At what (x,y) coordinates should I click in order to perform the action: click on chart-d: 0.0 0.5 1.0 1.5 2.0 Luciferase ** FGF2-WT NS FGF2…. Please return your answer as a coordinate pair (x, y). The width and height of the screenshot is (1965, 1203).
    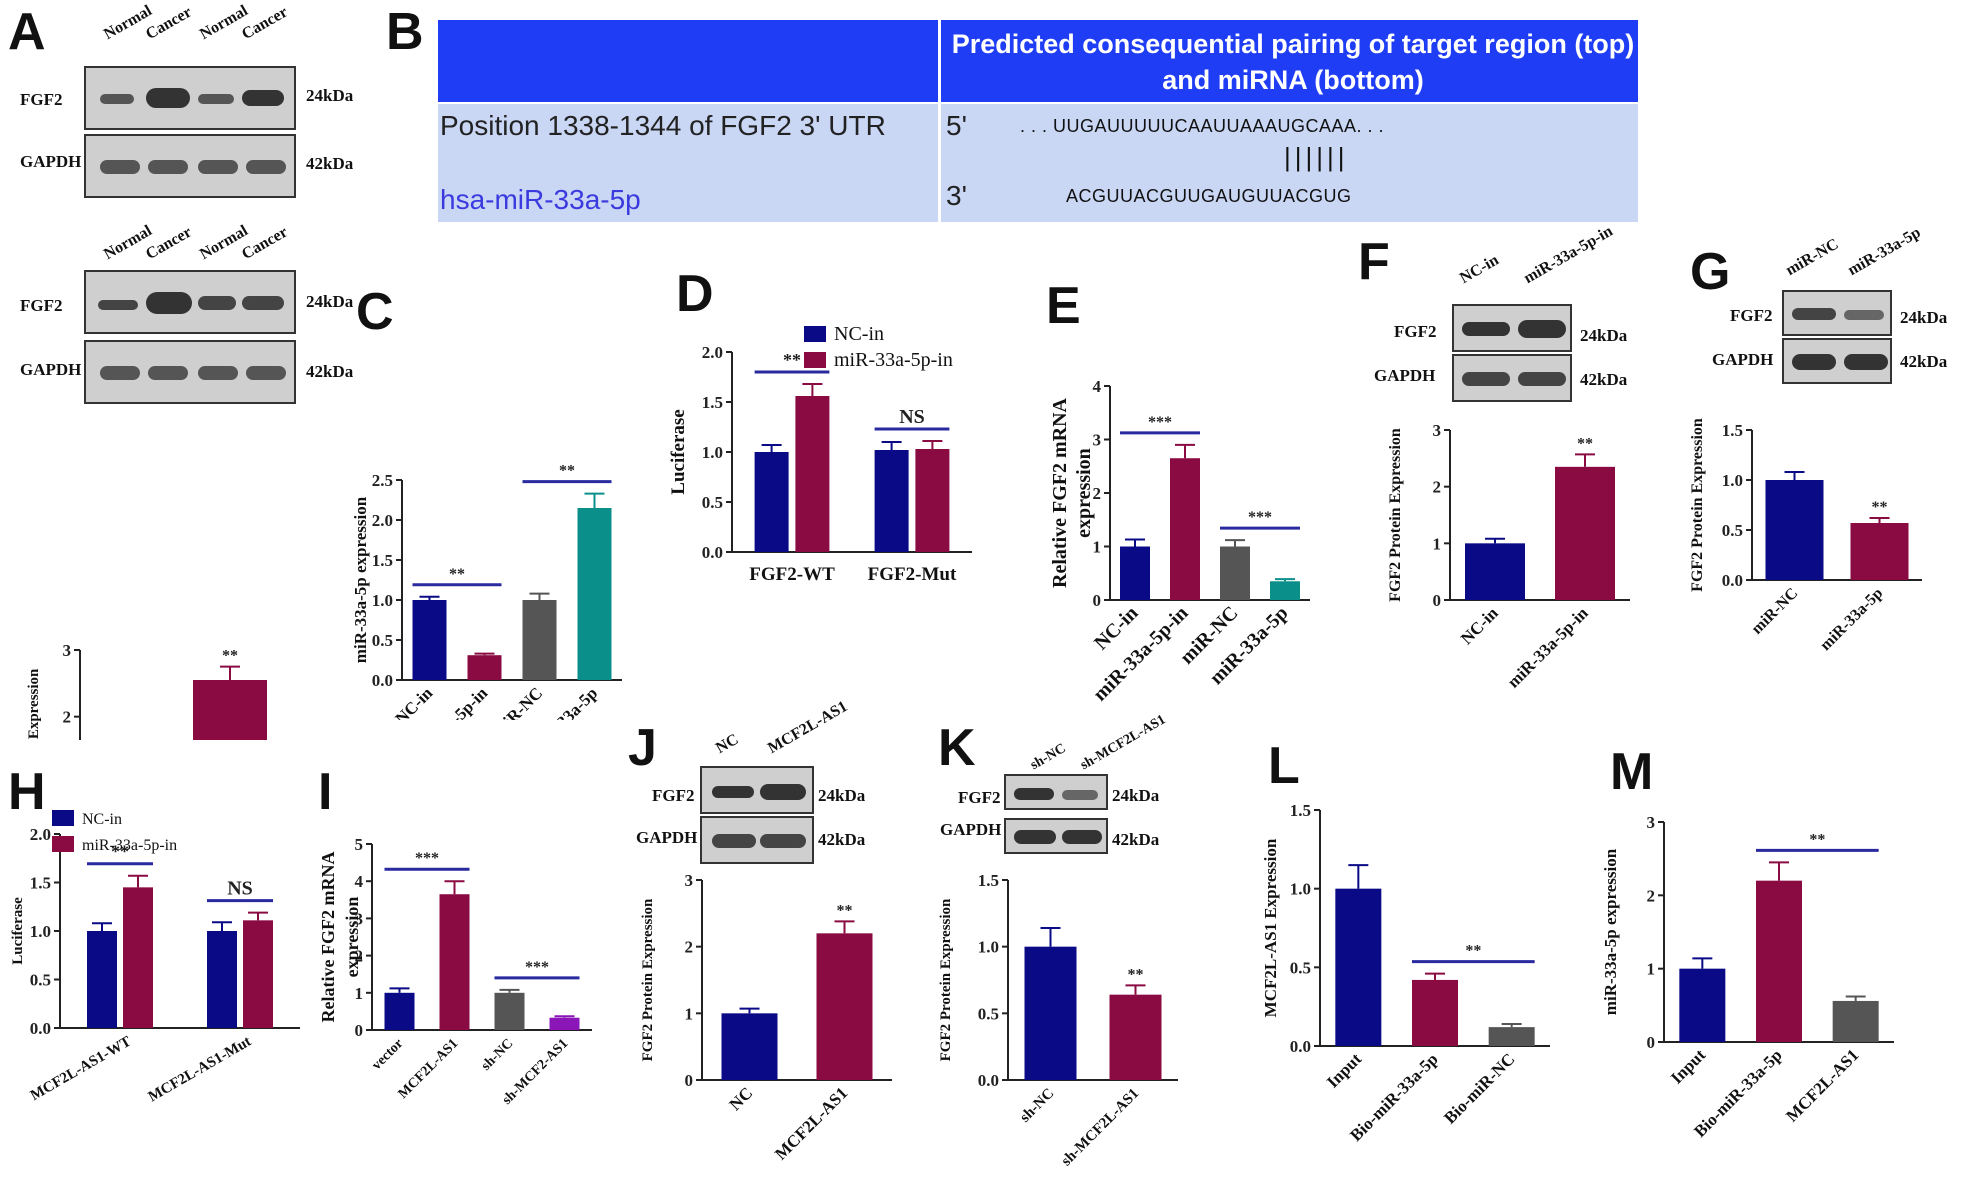
    Looking at the image, I should click on (820, 454).